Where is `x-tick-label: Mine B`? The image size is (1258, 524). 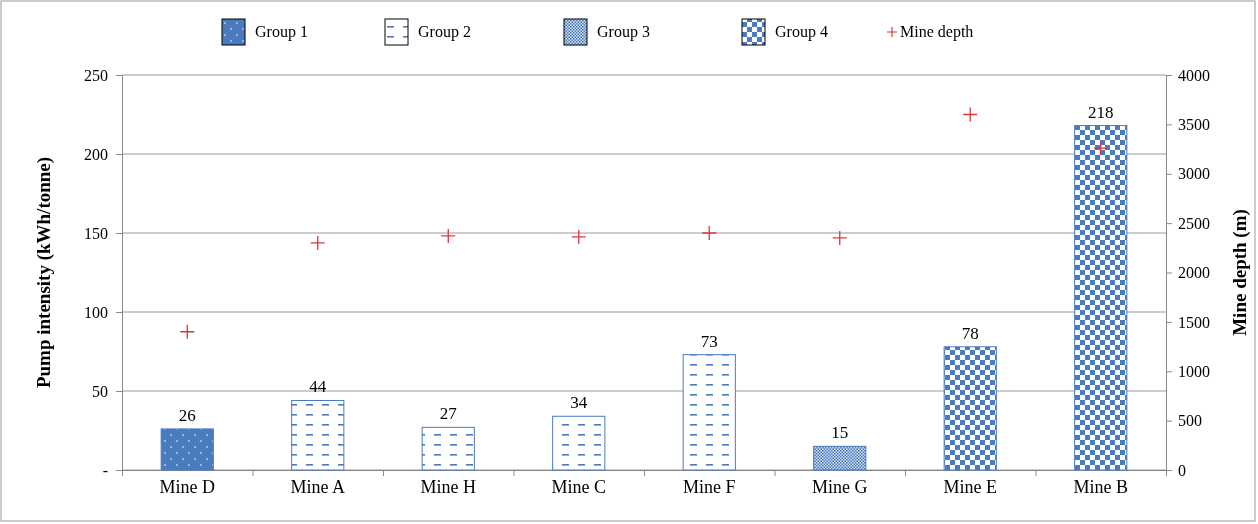 x-tick-label: Mine B is located at coordinates (1101, 486).